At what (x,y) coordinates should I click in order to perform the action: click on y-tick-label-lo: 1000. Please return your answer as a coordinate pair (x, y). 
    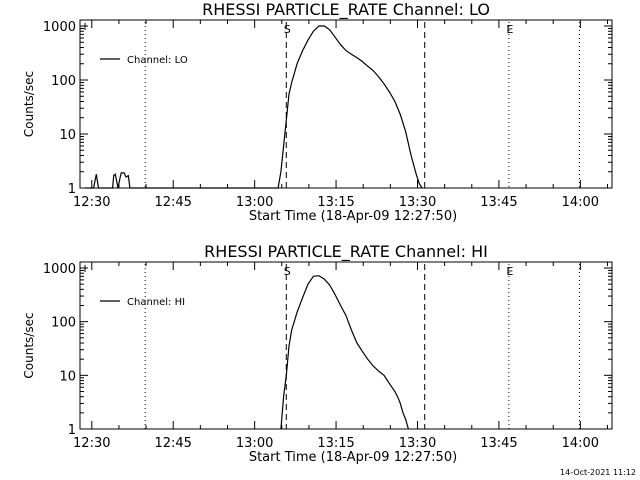
    Looking at the image, I should click on (59, 27).